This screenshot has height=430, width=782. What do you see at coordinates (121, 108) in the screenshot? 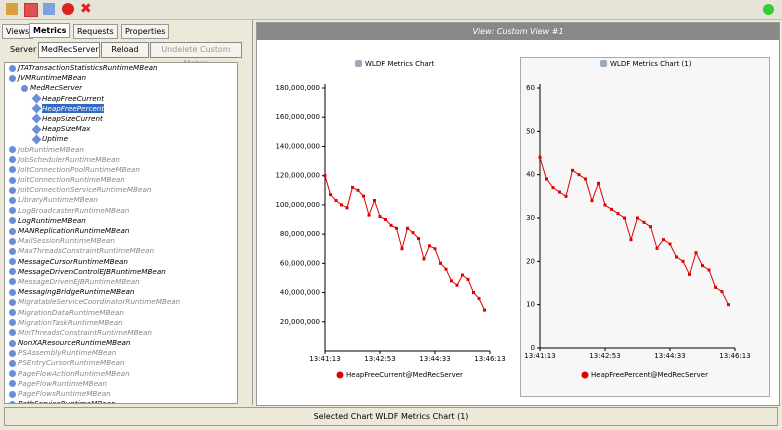
I see `tree-node: HeapFreePercent` at bounding box center [121, 108].